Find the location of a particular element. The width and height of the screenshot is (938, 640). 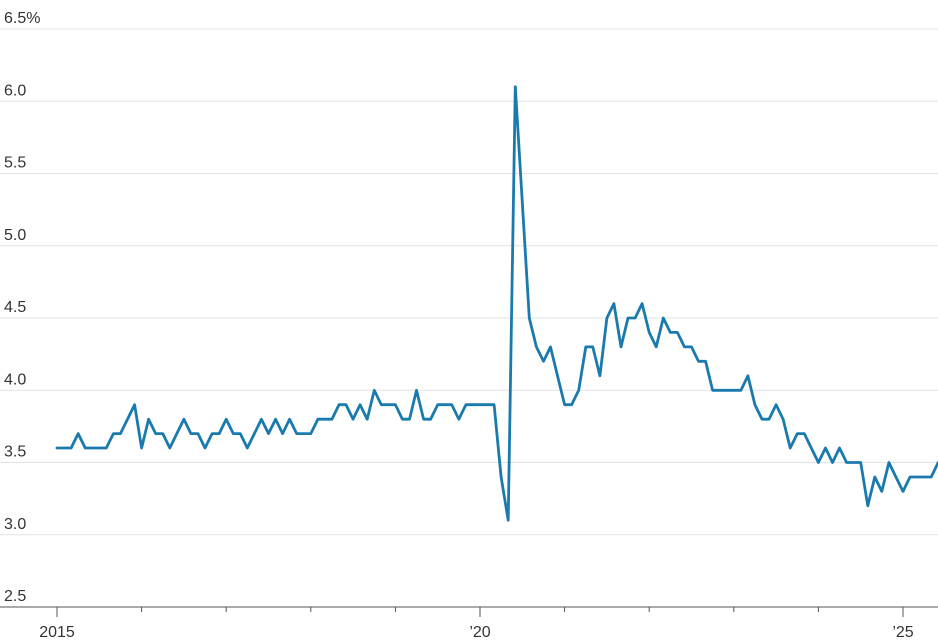

y-tick-label: 4.0 is located at coordinates (15, 379).